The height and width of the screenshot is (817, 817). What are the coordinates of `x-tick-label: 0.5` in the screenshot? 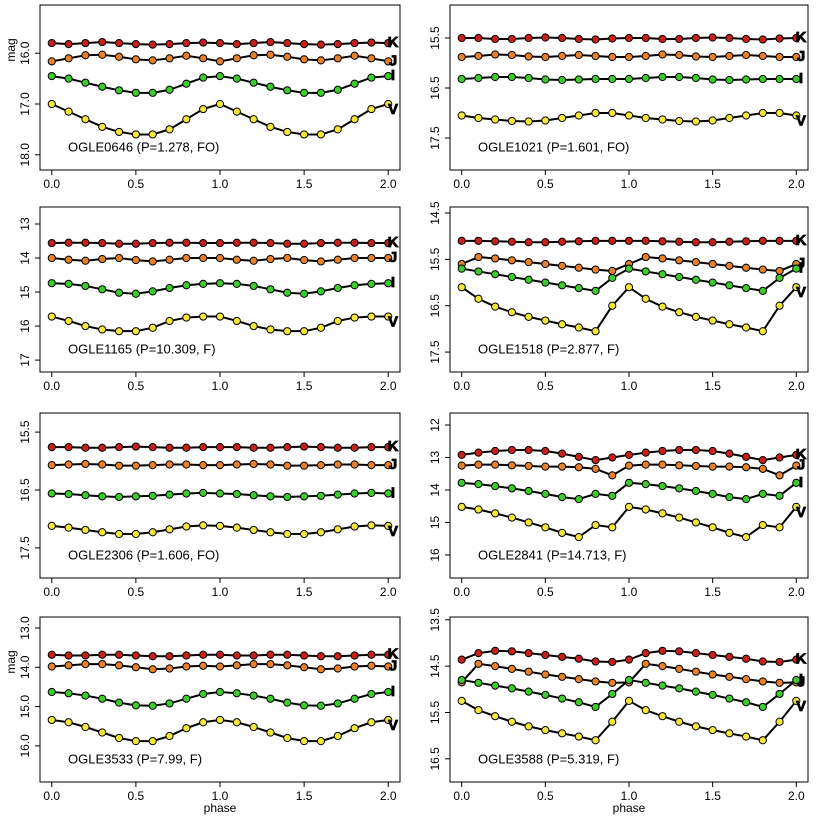 It's located at (545, 592).